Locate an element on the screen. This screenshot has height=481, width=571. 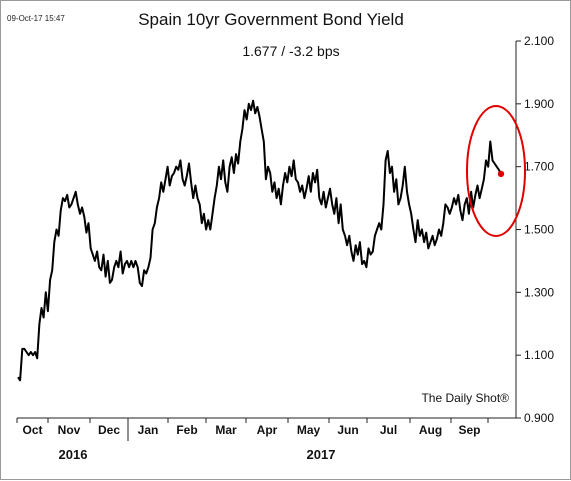
year-label: 2017 is located at coordinates (321, 454).